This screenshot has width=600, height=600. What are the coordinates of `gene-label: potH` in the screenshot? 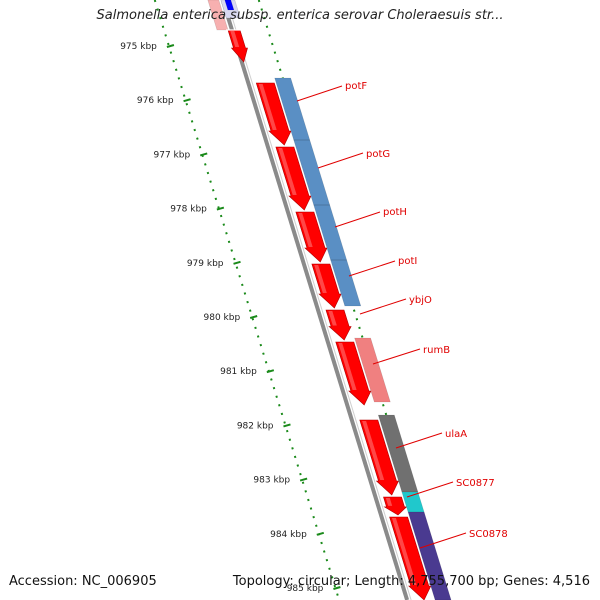 It's located at (395, 212).